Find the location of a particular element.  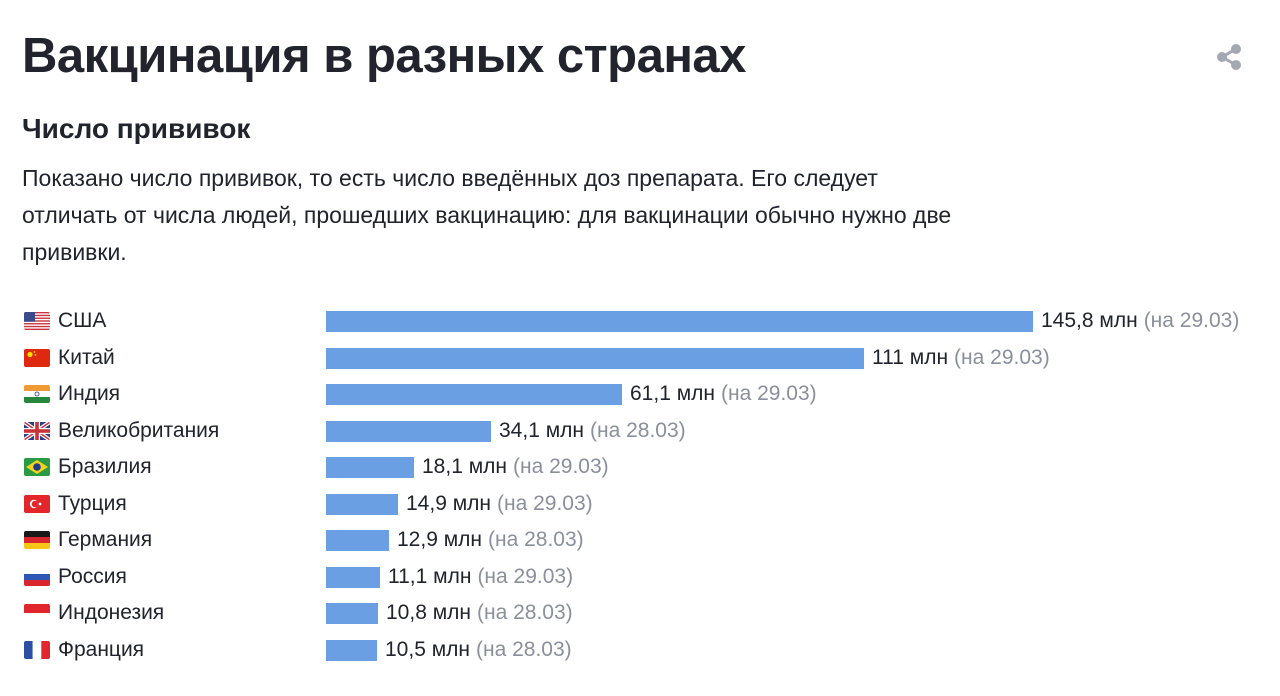

value-number: 34,1 млн is located at coordinates (541, 430).